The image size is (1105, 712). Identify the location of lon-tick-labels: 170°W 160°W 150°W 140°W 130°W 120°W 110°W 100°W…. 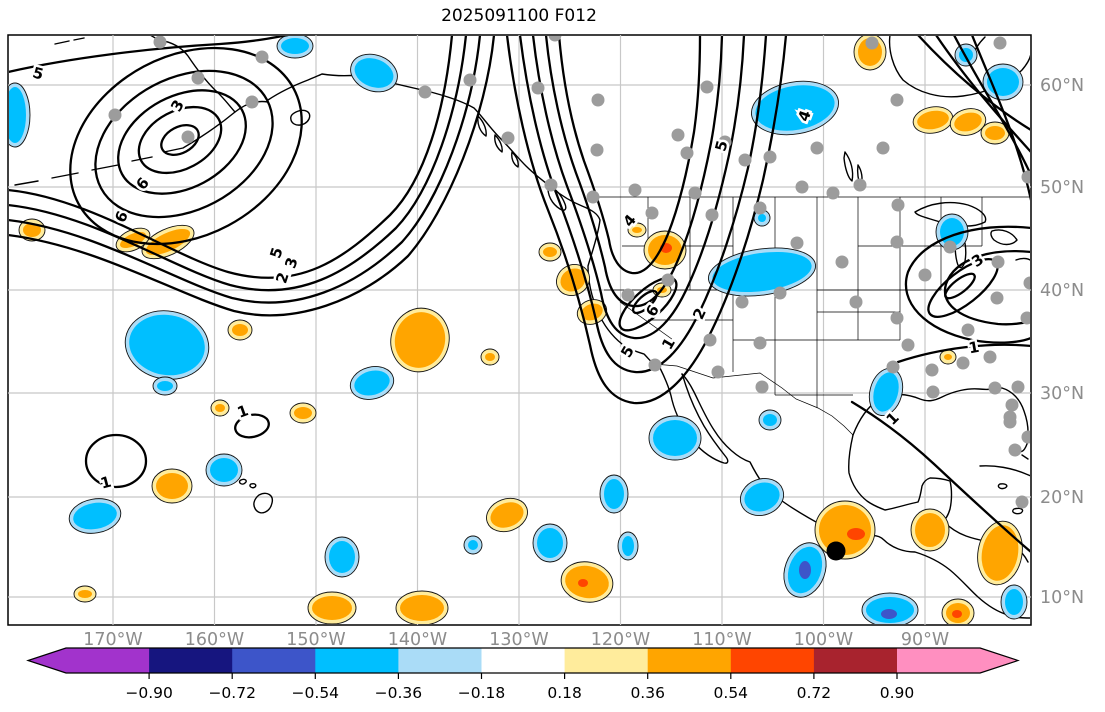
(516, 640).